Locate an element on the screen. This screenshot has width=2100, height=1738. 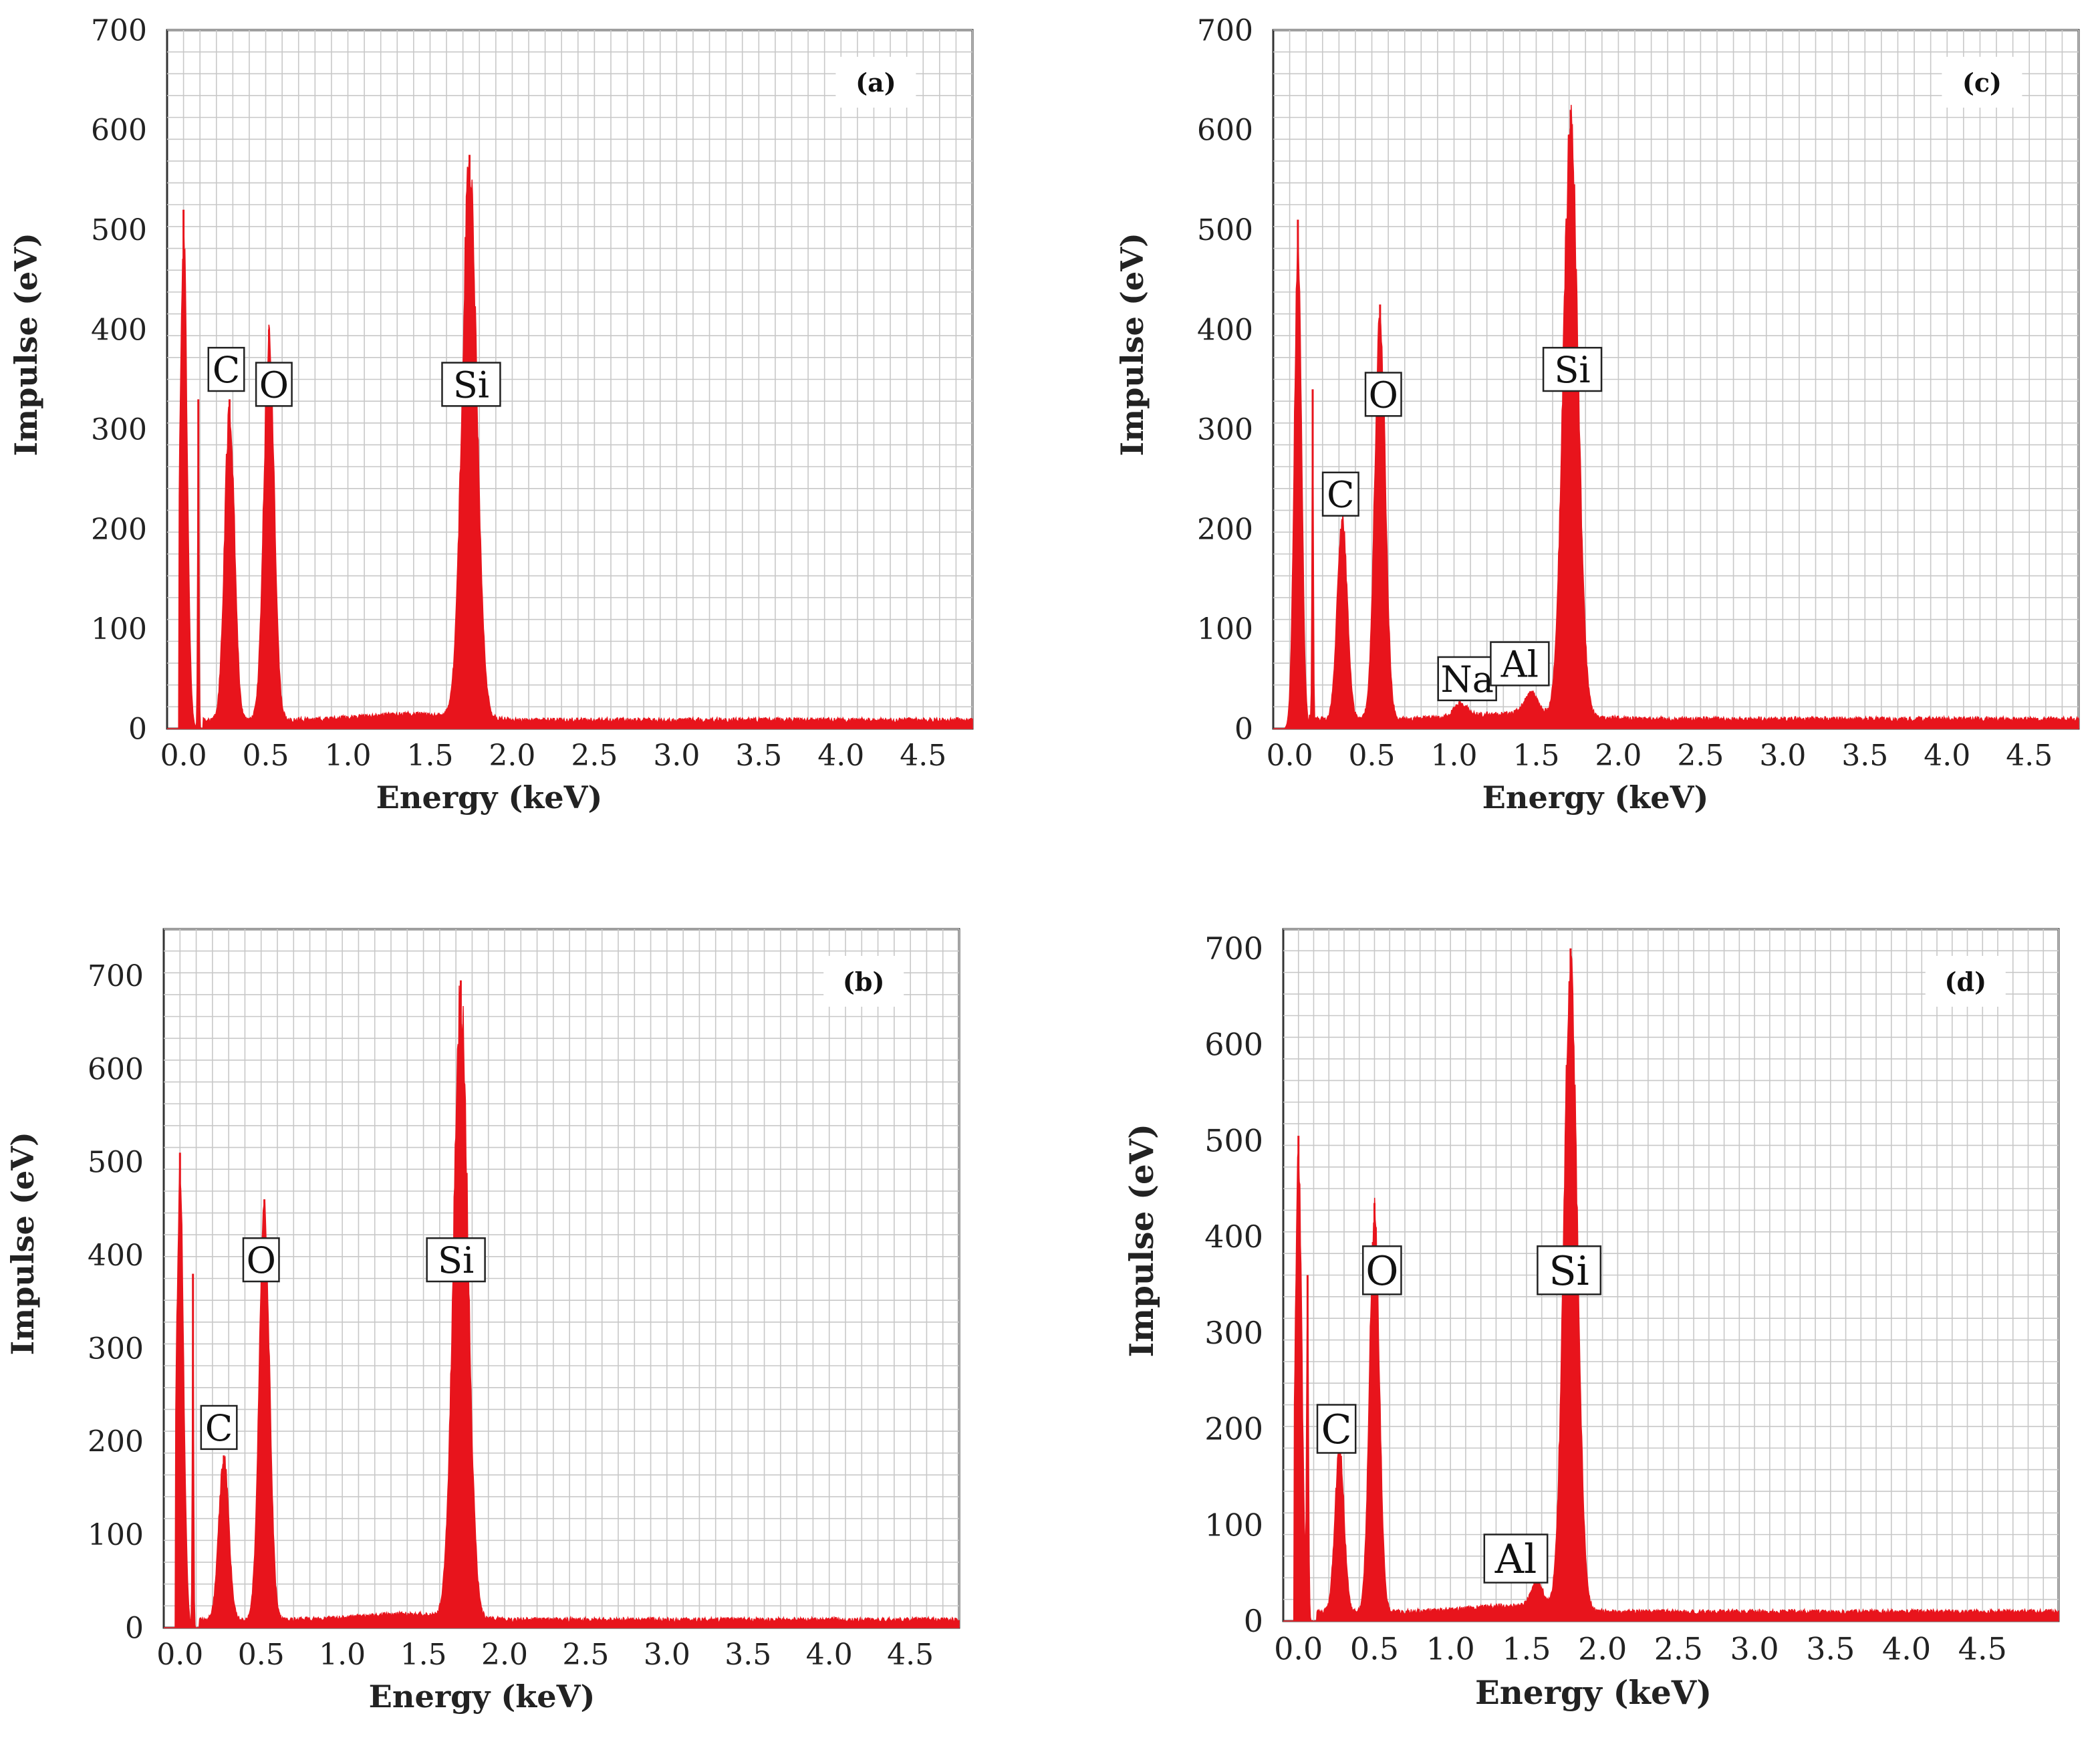
x-tick-label: 0.0 is located at coordinates (1290, 756).